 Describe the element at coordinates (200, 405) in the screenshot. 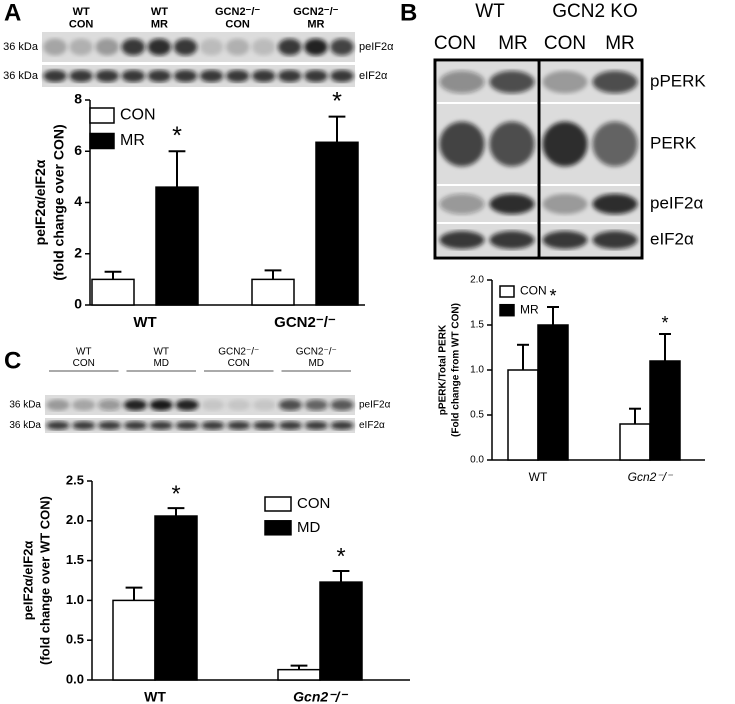

I see `blot-strip` at that location.